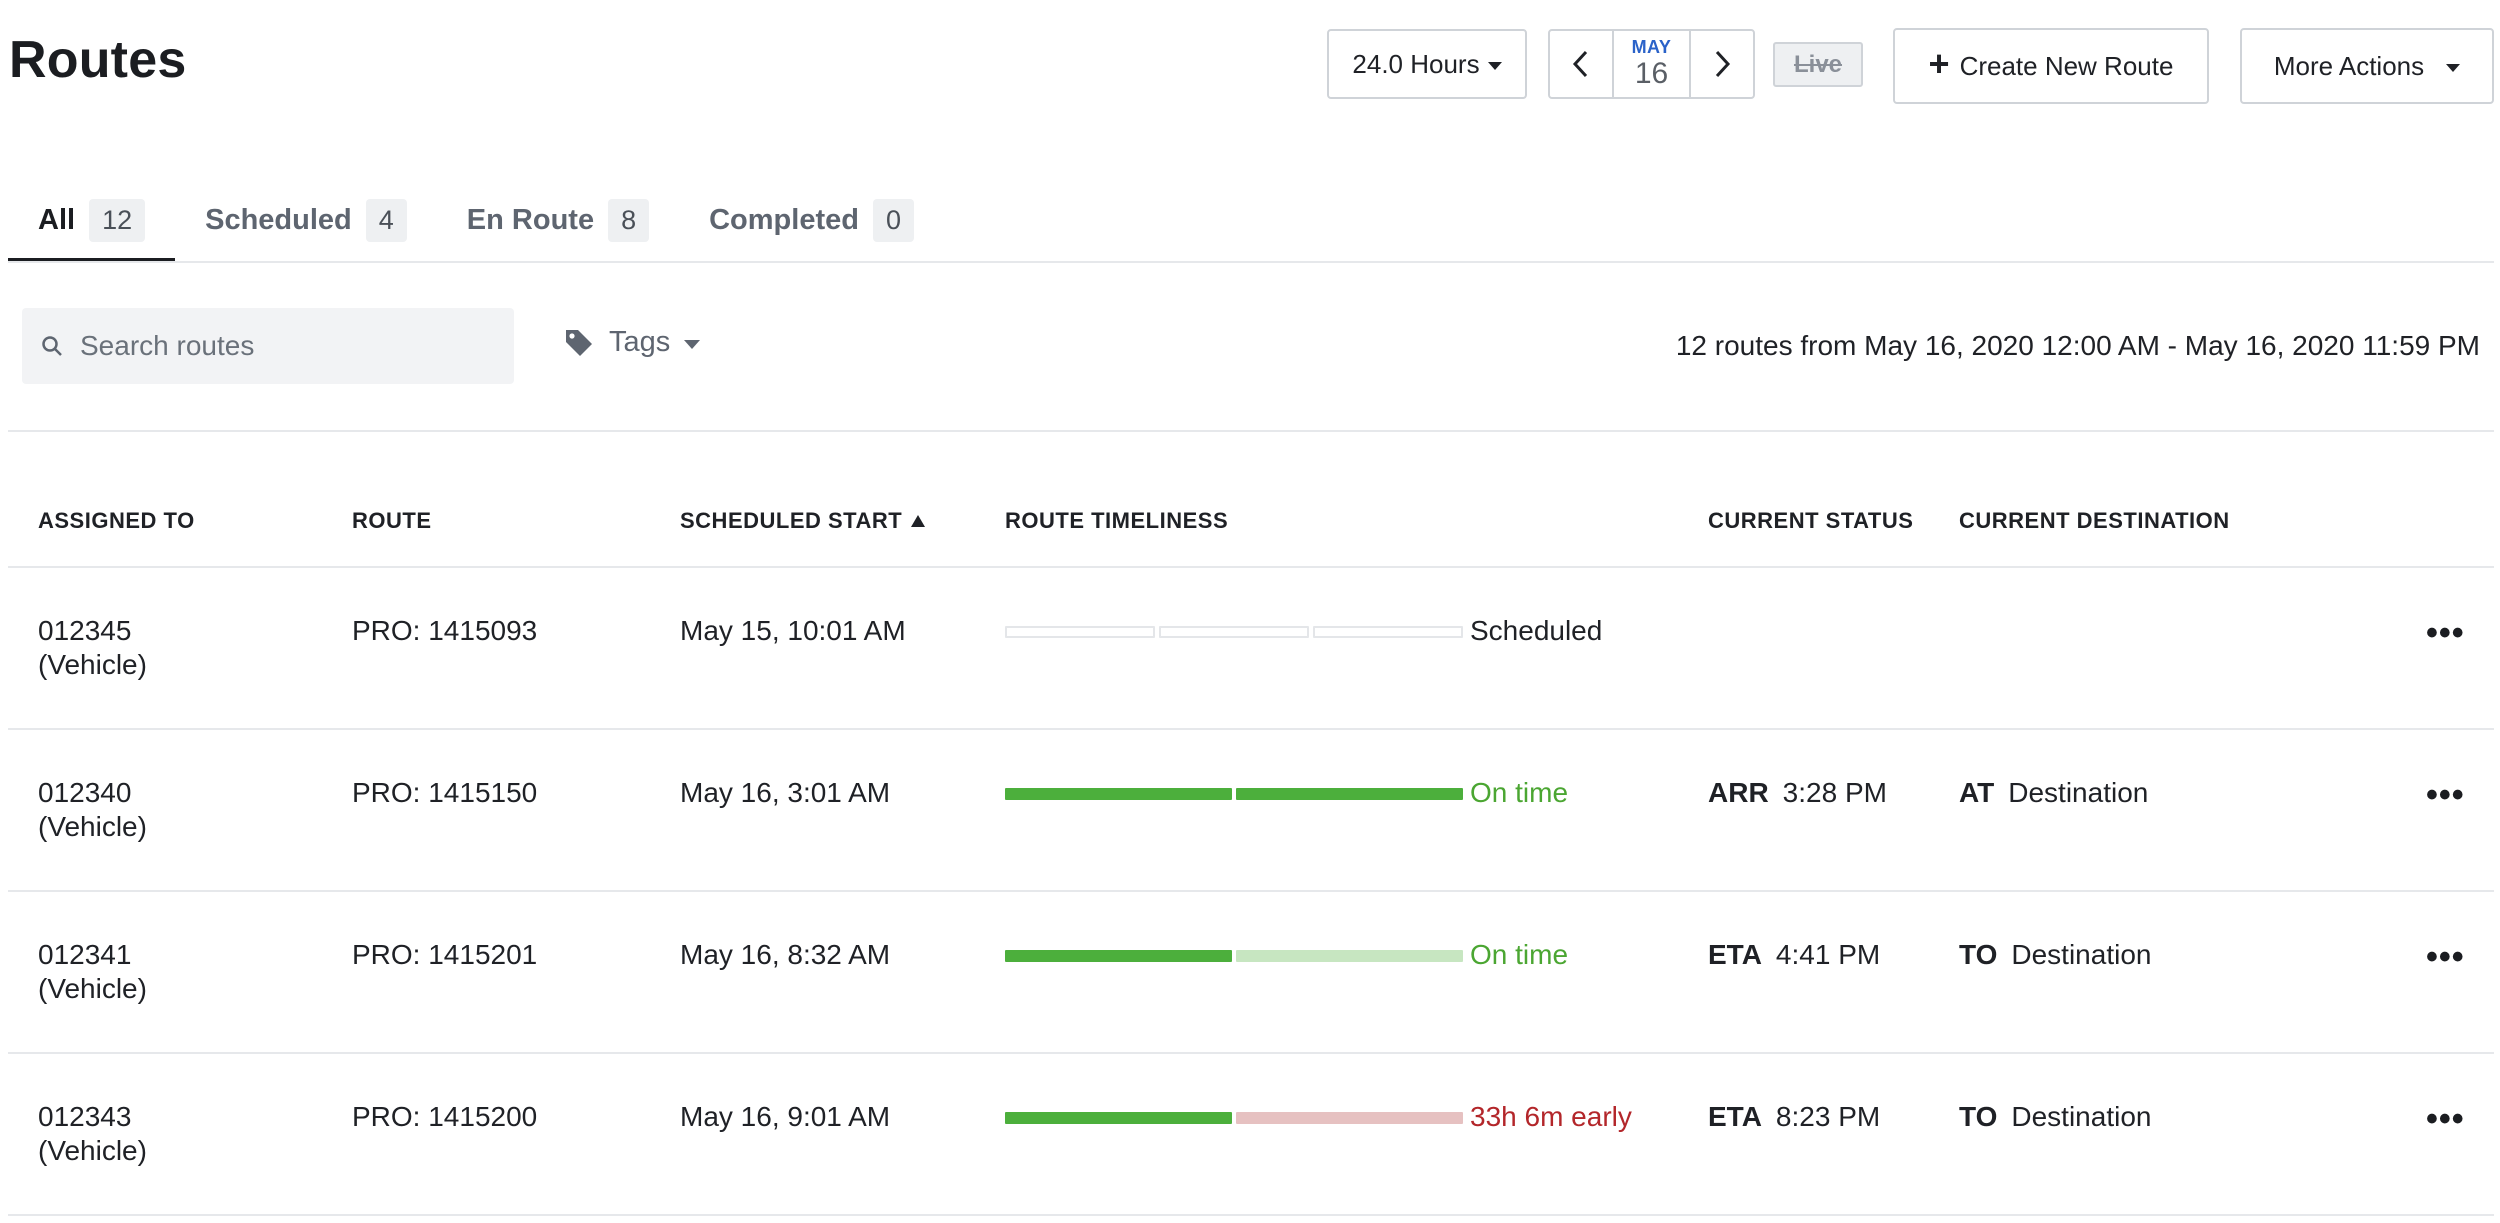 The image size is (2500, 1223). Describe the element at coordinates (1251, 262) in the screenshot. I see `tabs-divider` at that location.